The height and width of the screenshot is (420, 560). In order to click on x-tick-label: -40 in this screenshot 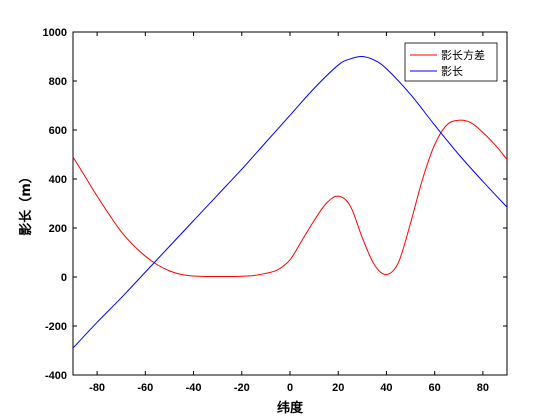, I will do `click(194, 388)`.